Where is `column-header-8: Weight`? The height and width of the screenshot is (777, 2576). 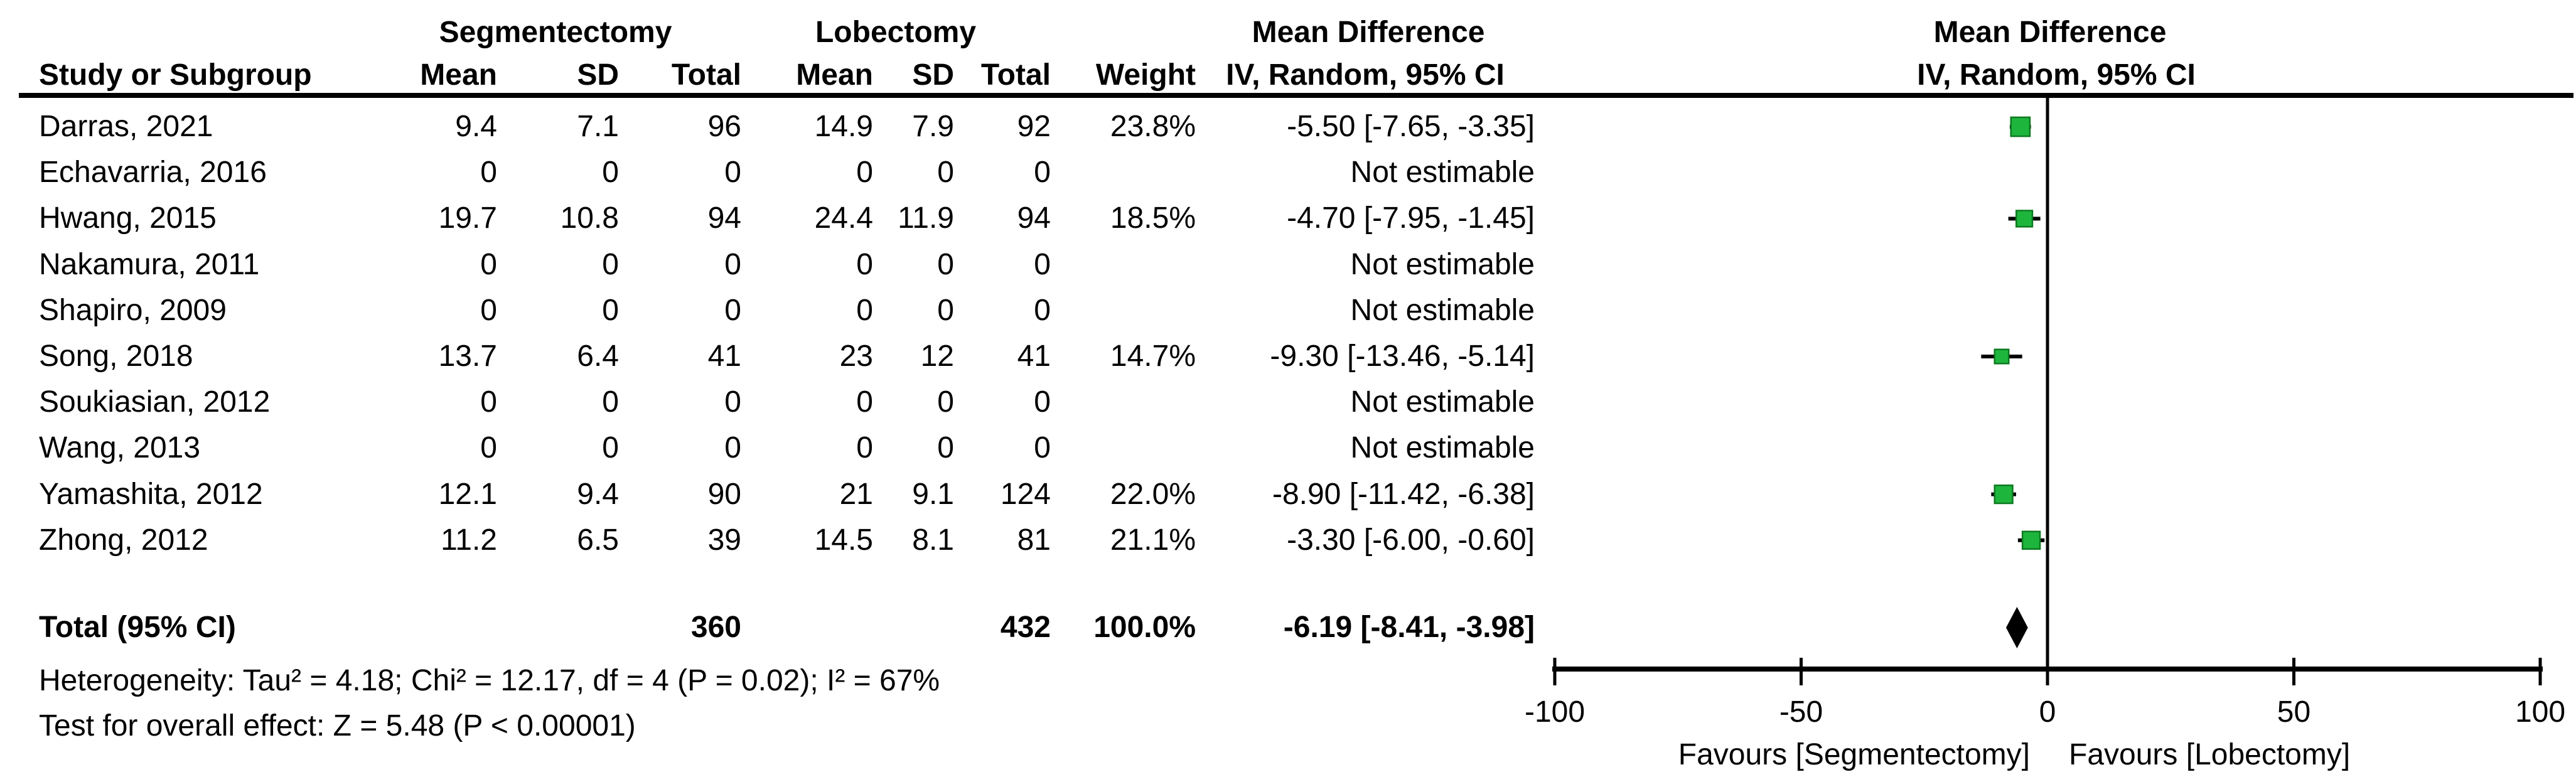
column-header-8: Weight is located at coordinates (1145, 75).